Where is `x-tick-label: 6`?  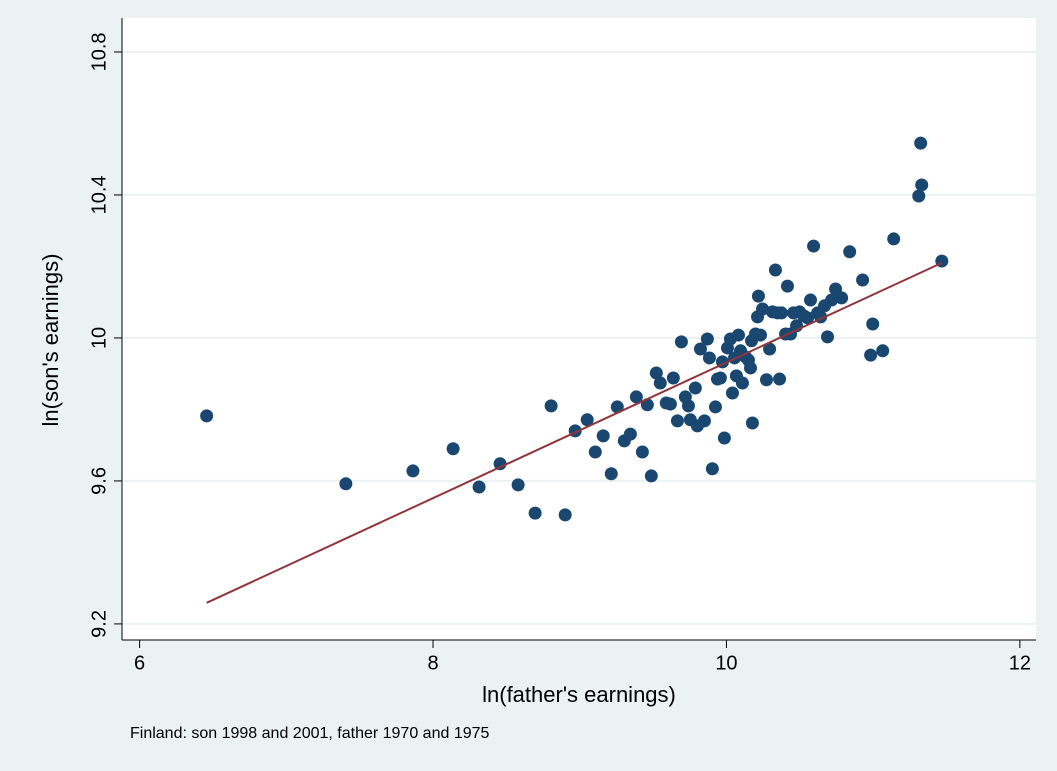
x-tick-label: 6 is located at coordinates (139, 663).